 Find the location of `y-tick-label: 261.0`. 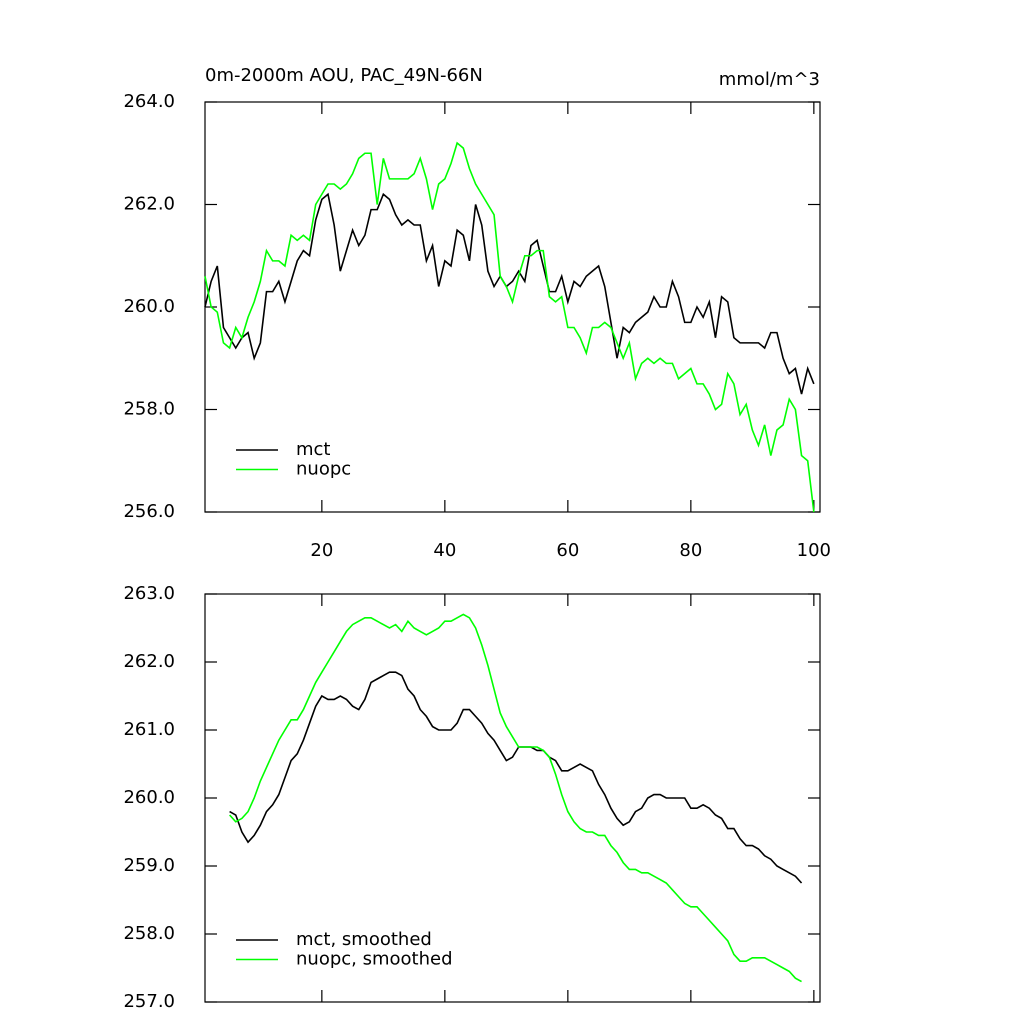

y-tick-label: 261.0 is located at coordinates (149, 729).